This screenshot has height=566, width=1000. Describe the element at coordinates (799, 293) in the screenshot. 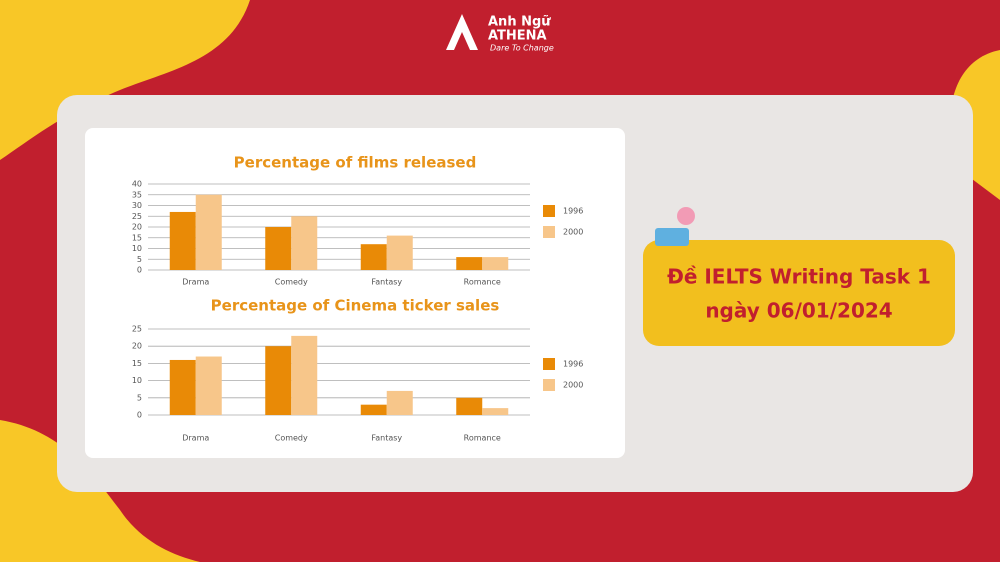

I see `banner` at that location.